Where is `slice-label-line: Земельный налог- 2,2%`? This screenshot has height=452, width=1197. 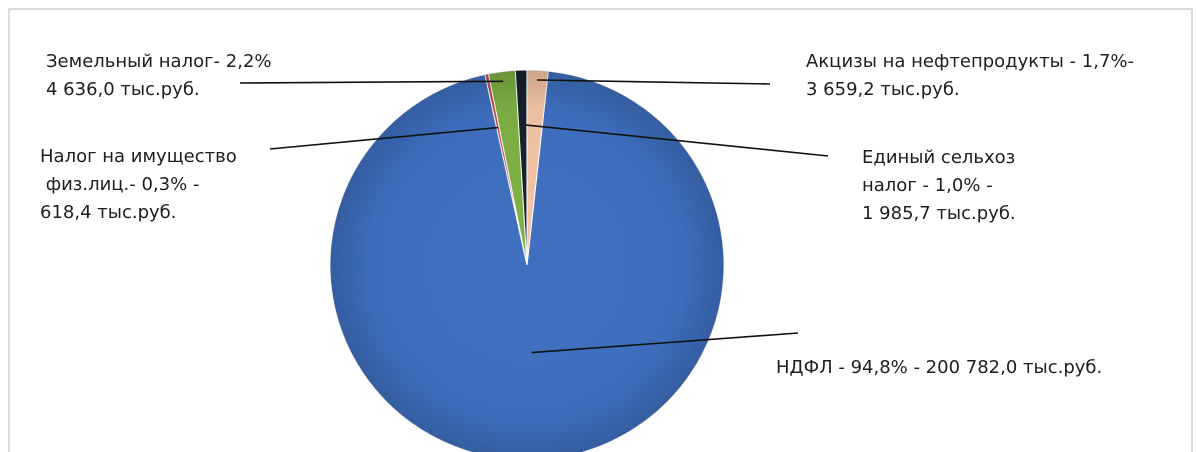
slice-label-line: Земельный налог- 2,2% is located at coordinates (159, 61).